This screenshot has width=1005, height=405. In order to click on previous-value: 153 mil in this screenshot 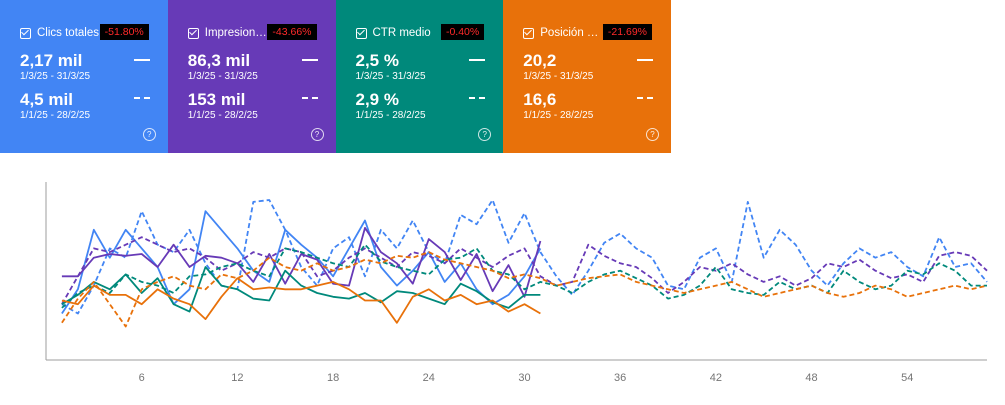, I will do `click(216, 99)`.